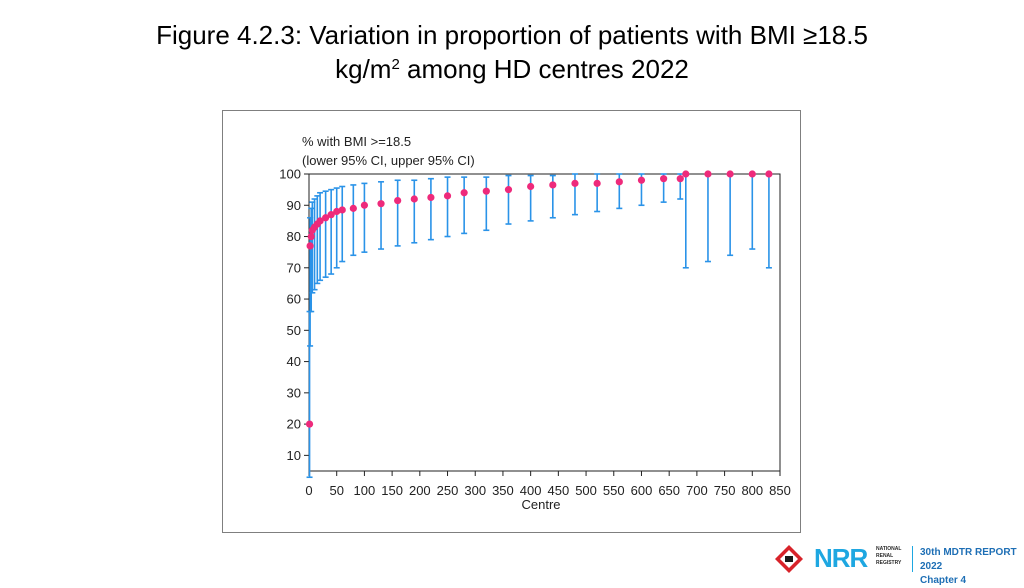 The image size is (1024, 588). Describe the element at coordinates (503, 490) in the screenshot. I see `x-tick-label: 350` at that location.